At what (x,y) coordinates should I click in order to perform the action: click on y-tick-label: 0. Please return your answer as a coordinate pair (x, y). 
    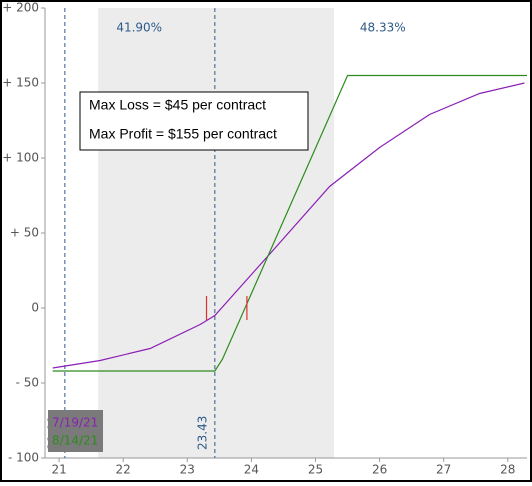
    Looking at the image, I should click on (35, 308).